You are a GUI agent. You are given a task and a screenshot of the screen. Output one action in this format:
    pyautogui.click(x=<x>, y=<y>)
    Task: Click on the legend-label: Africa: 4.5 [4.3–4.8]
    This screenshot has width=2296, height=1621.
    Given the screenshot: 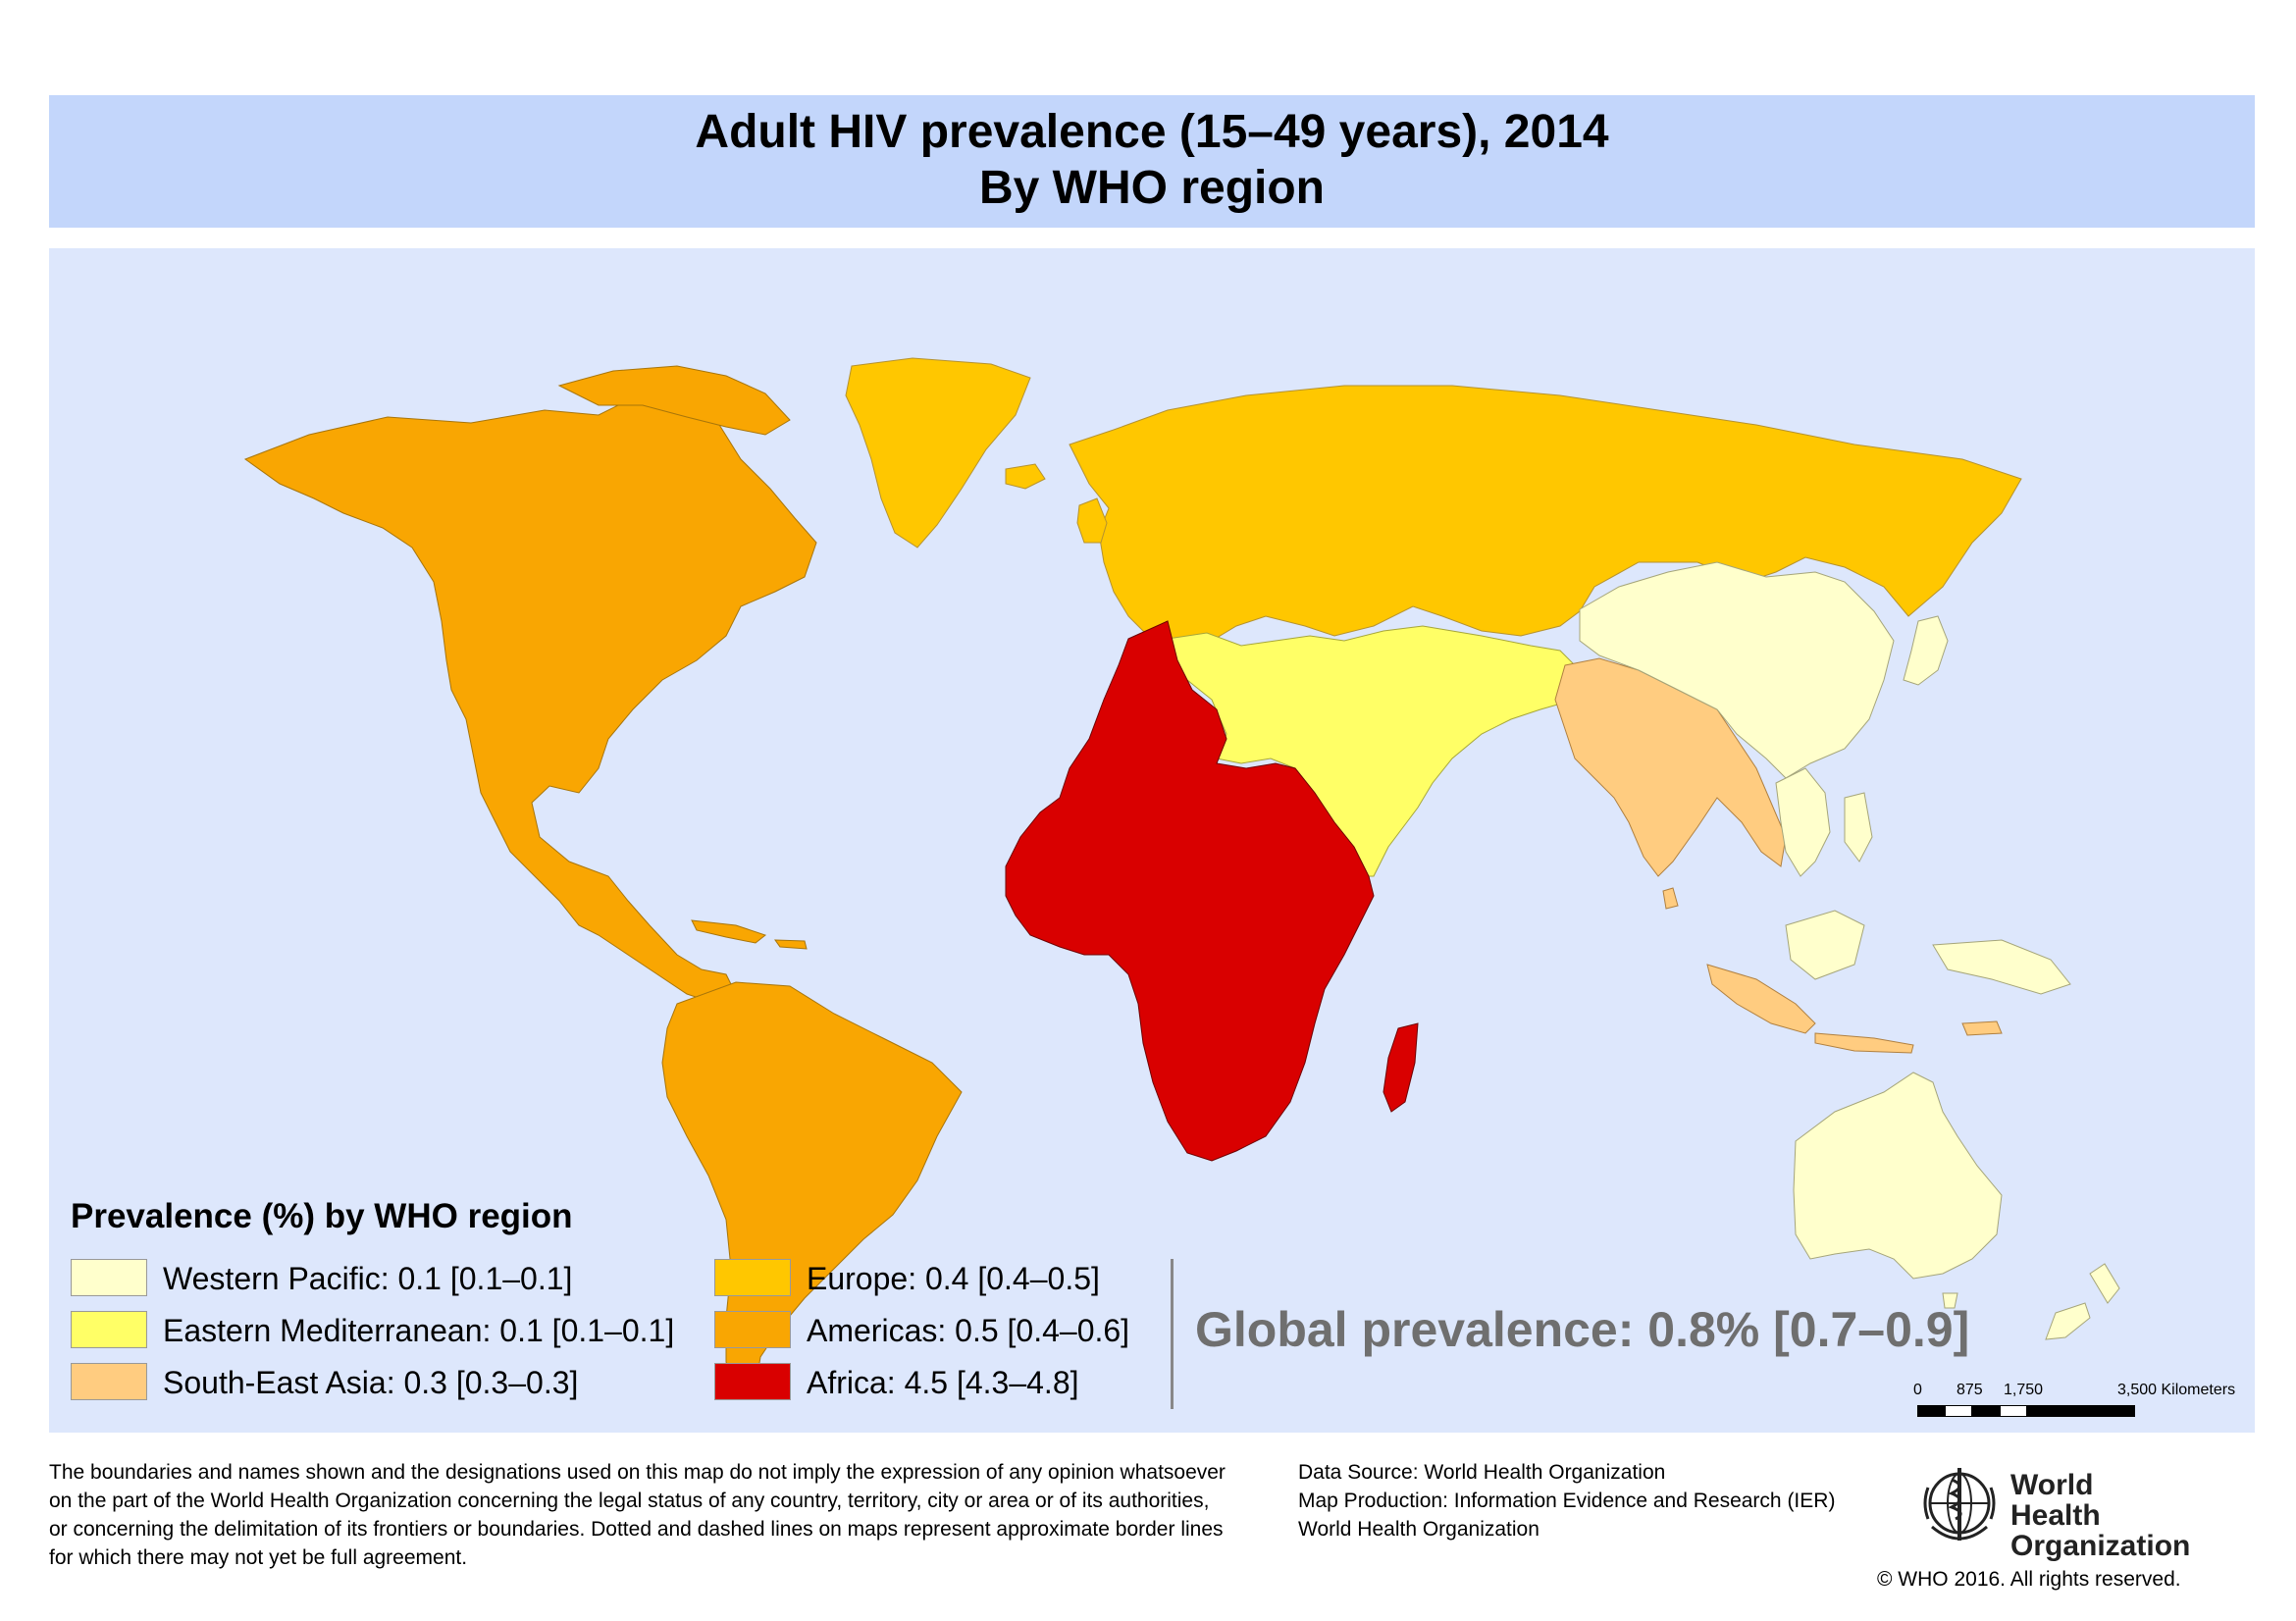 What is the action you would take?
    pyautogui.click(x=943, y=1382)
    